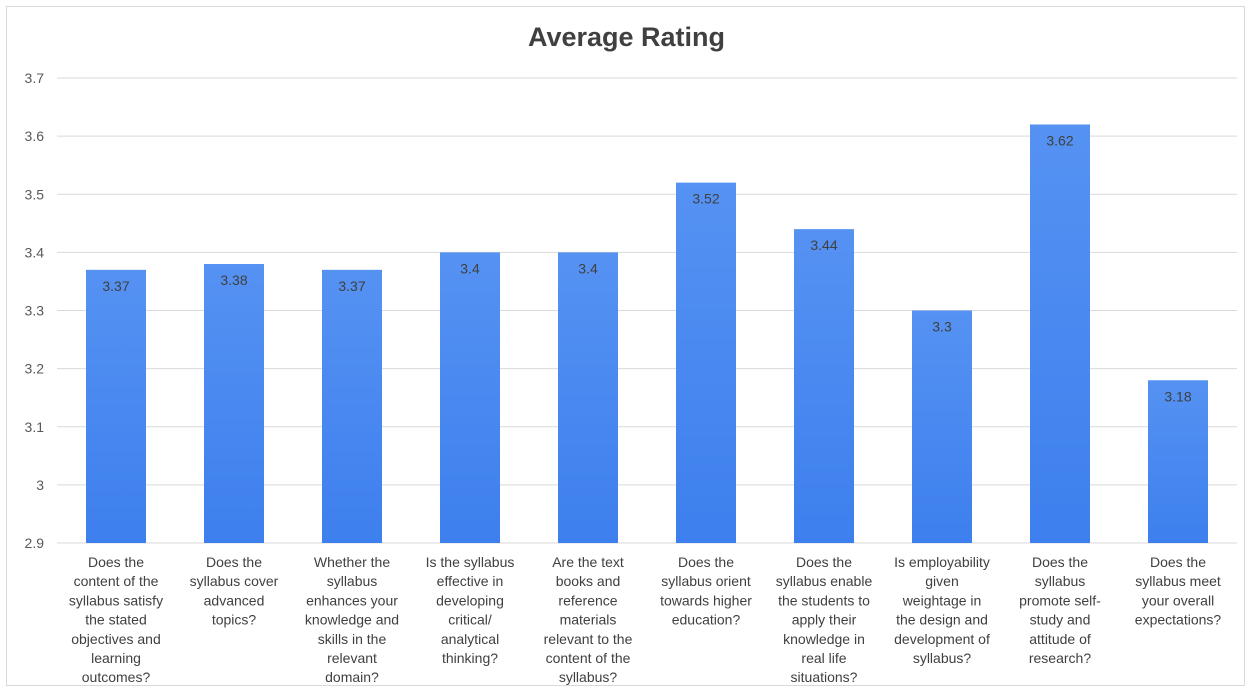 The image size is (1253, 693). I want to click on y-tick-label: 3.5, so click(35, 194).